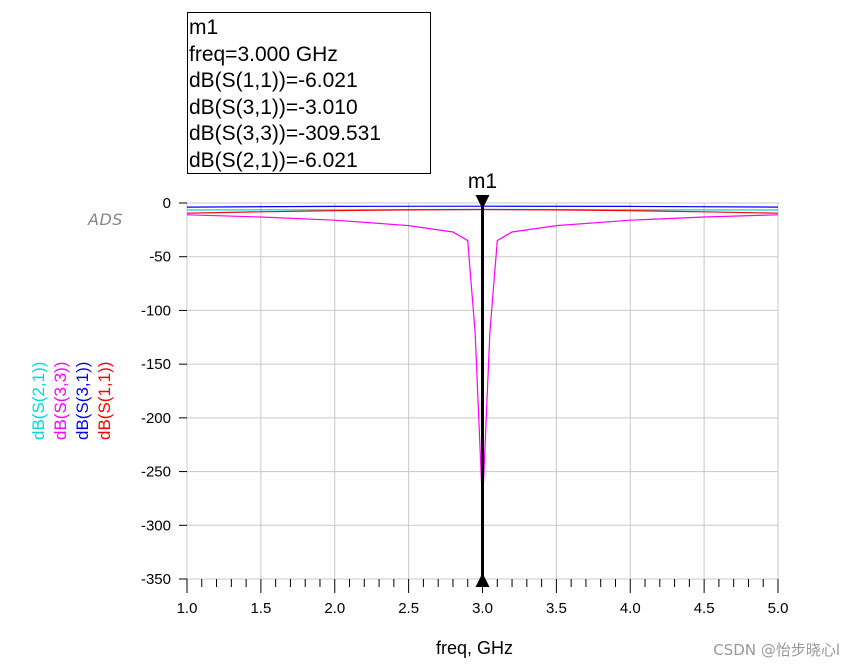  I want to click on x-tick-label: 4.0, so click(630, 608).